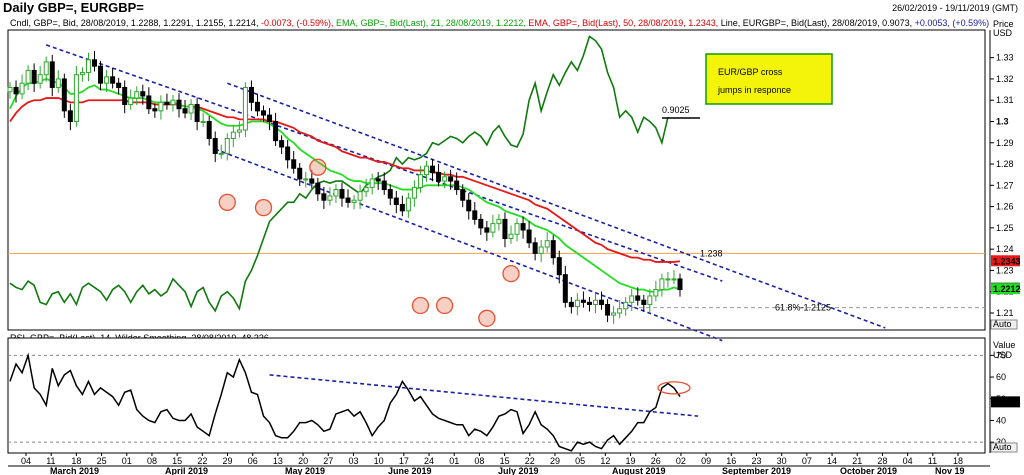 This screenshot has width=1024, height=475. What do you see at coordinates (1004, 345) in the screenshot?
I see `rsi-axis-label: Value` at bounding box center [1004, 345].